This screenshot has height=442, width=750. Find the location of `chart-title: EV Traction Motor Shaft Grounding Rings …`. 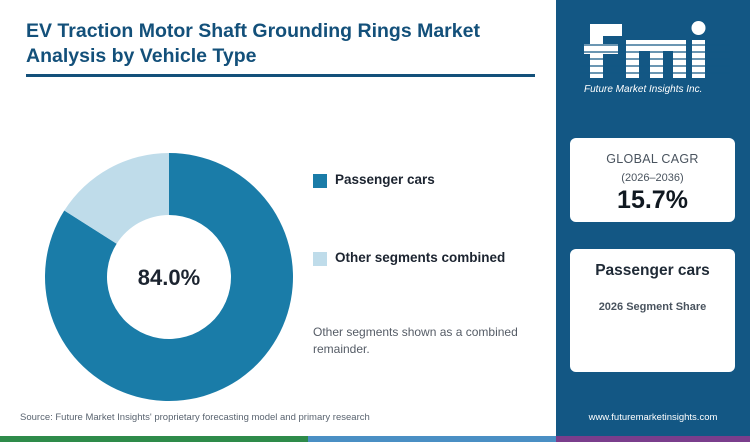

chart-title: EV Traction Motor Shaft Grounding Rings … is located at coordinates (253, 43).